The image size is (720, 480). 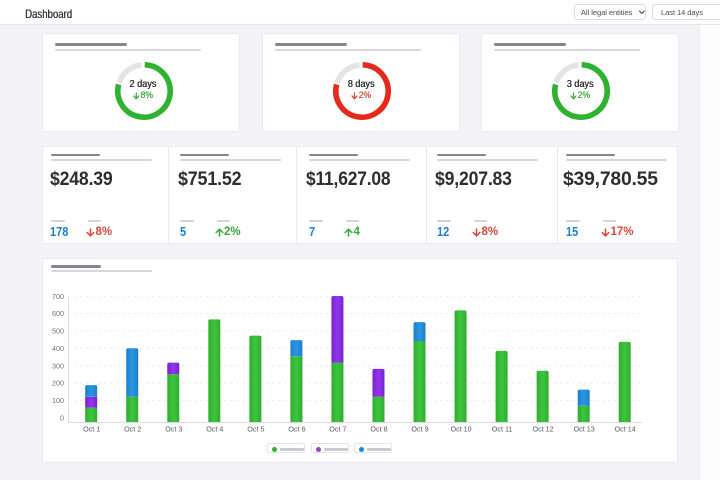 What do you see at coordinates (255, 428) in the screenshot?
I see `svg-text: Oct 5` at bounding box center [255, 428].